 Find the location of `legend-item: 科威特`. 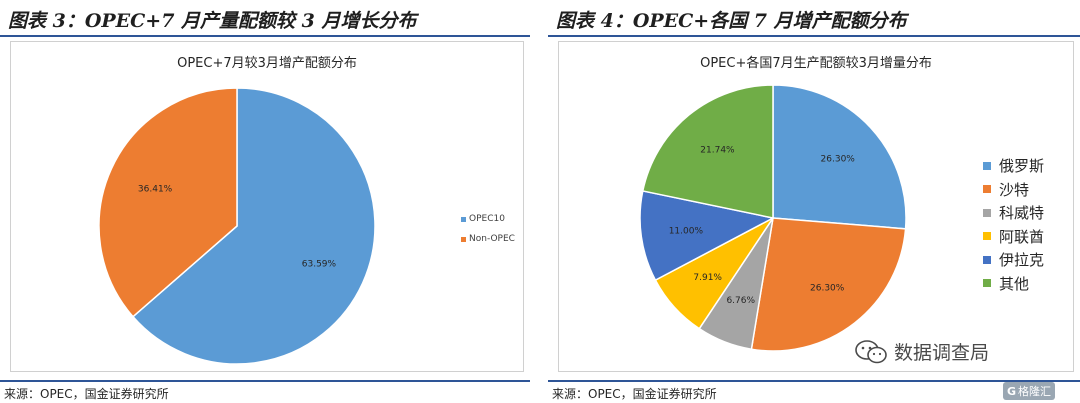

legend-item: 科威特 is located at coordinates (1013, 213).